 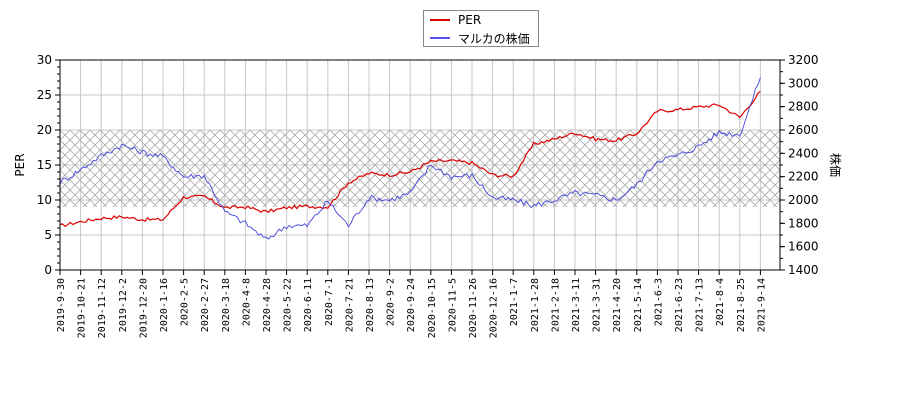 I want to click on left-tick-label: 30, so click(x=44, y=60).